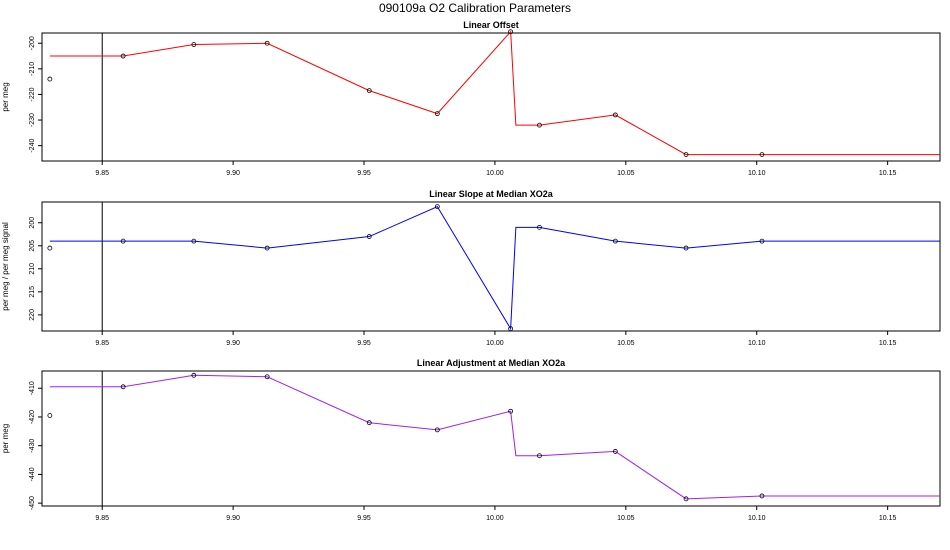 The image size is (950, 550). I want to click on y-tick-label: -220, so click(32, 94).